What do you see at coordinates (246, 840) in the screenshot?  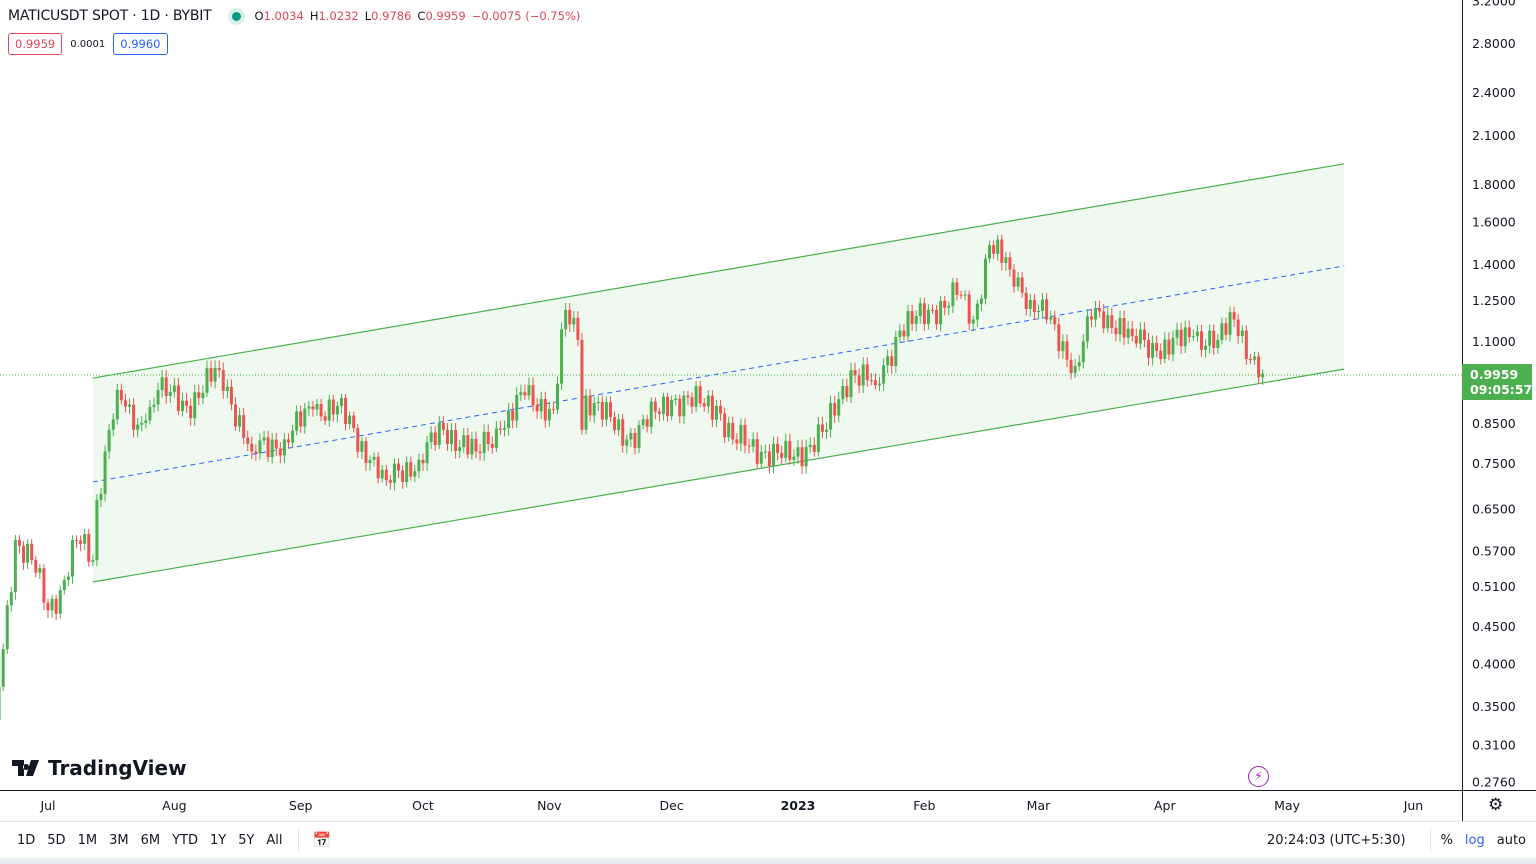 I see `timeframe-5y: 5Y` at bounding box center [246, 840].